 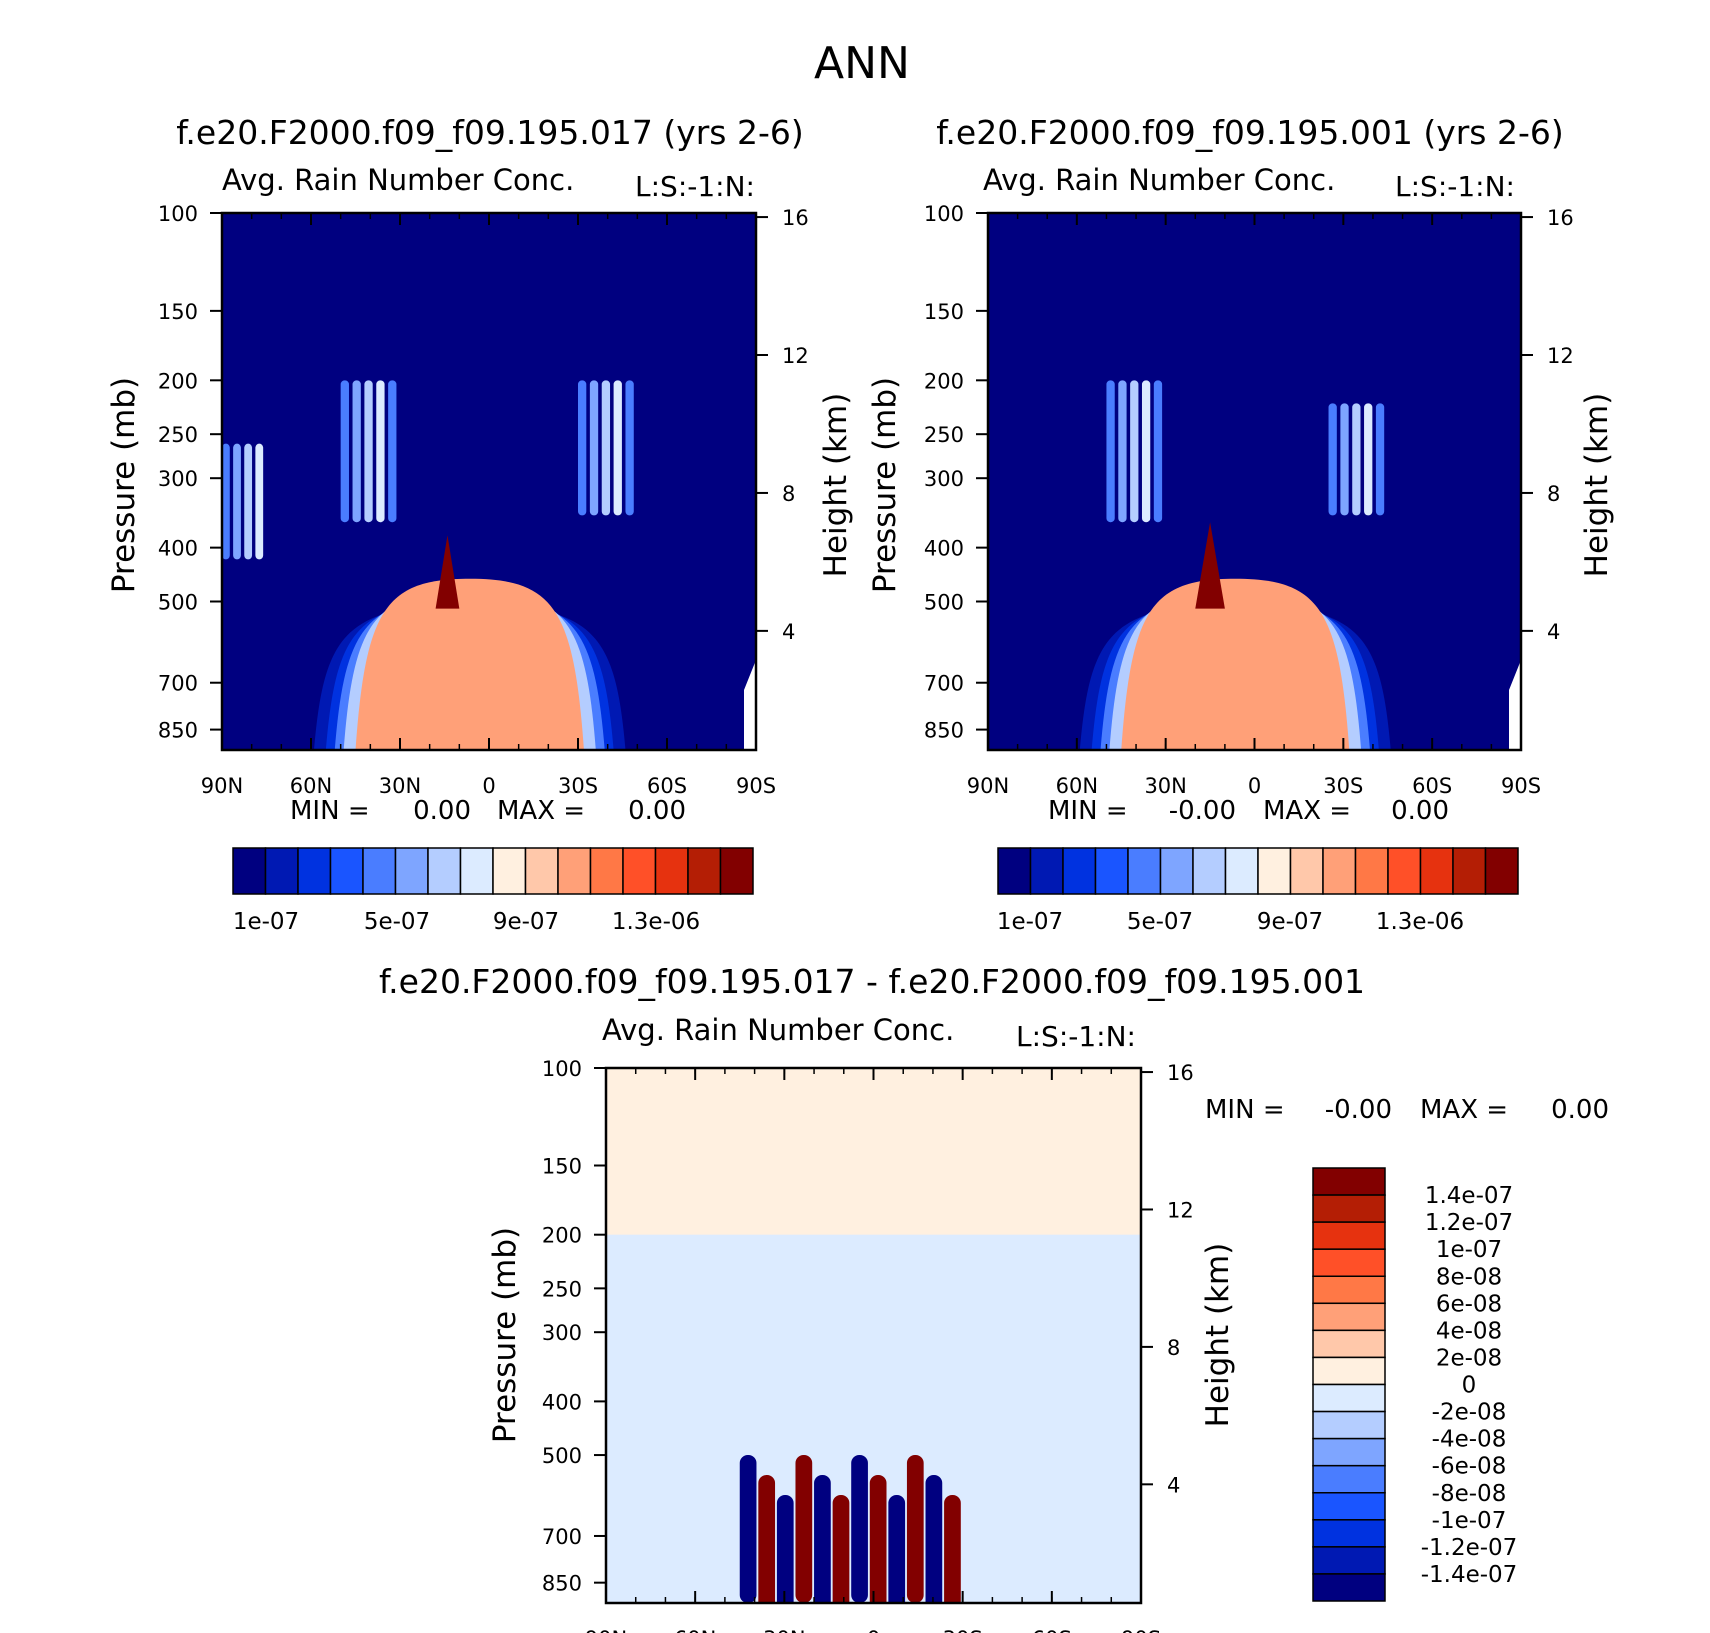 What do you see at coordinates (873, 1335) in the screenshot?
I see `field` at bounding box center [873, 1335].